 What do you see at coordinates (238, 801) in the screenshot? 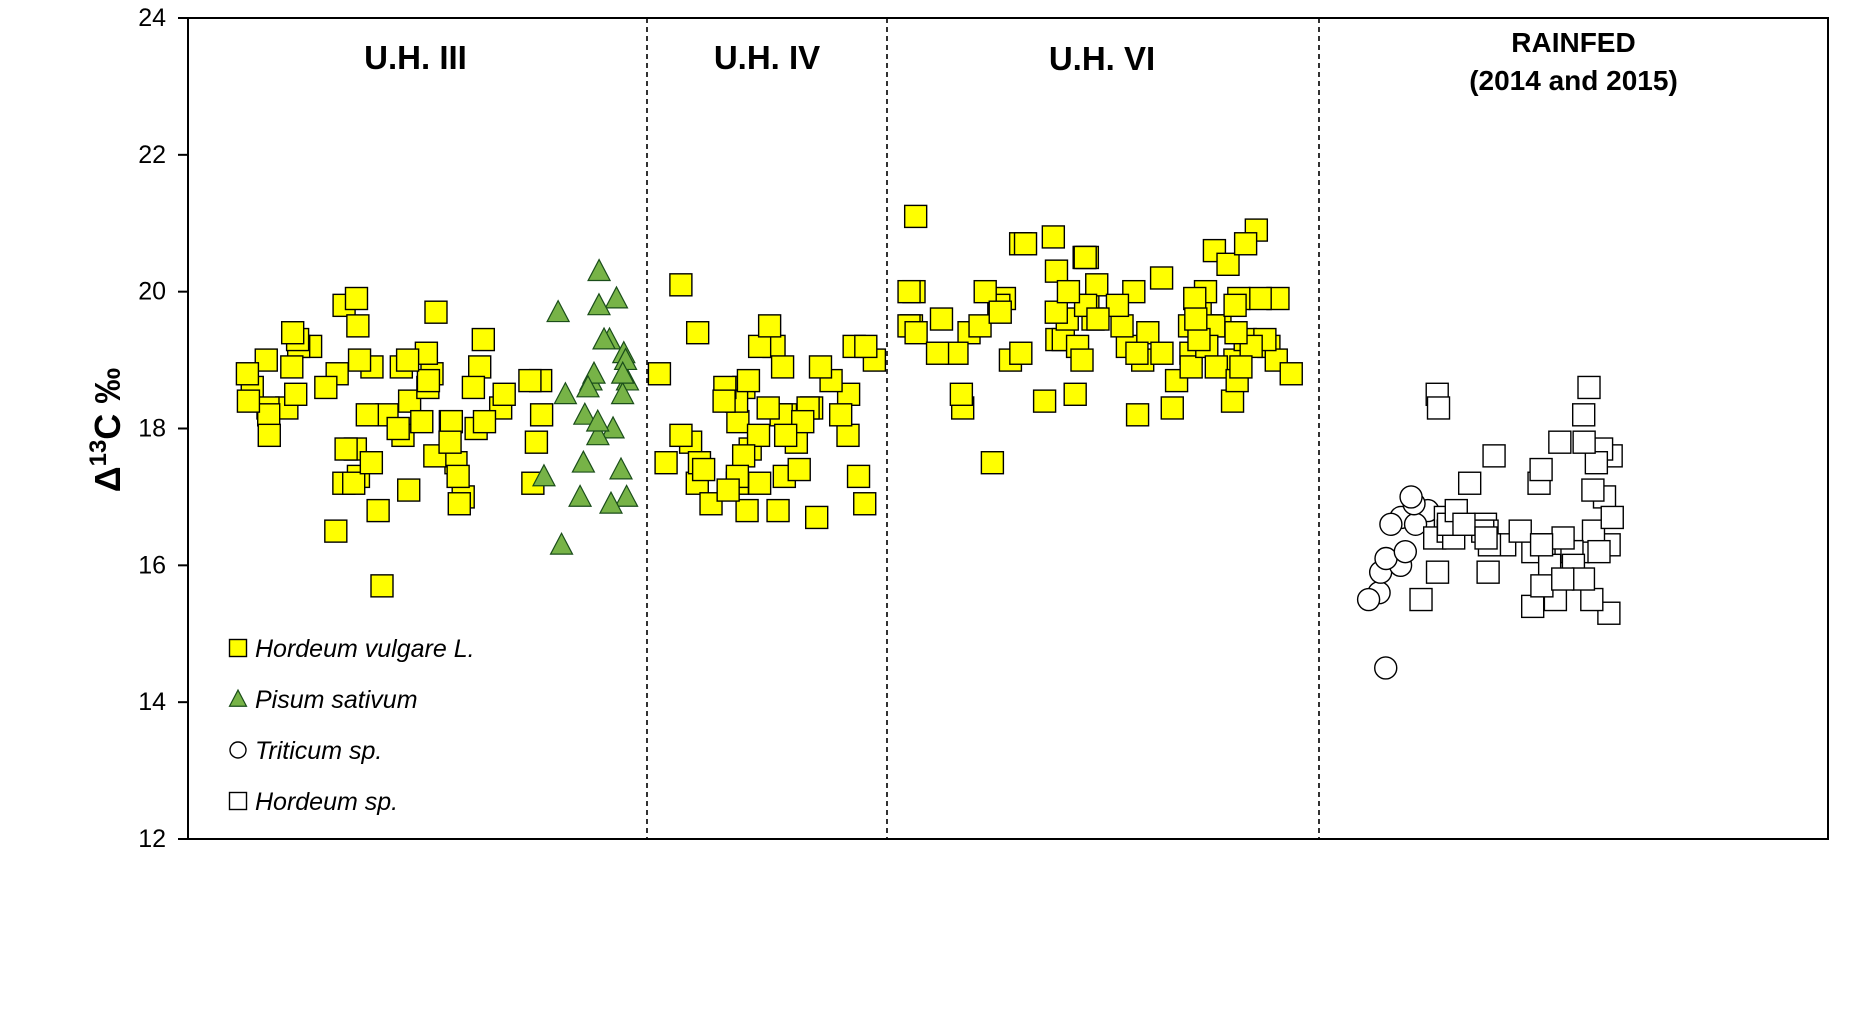
I see `legend-marker` at bounding box center [238, 801].